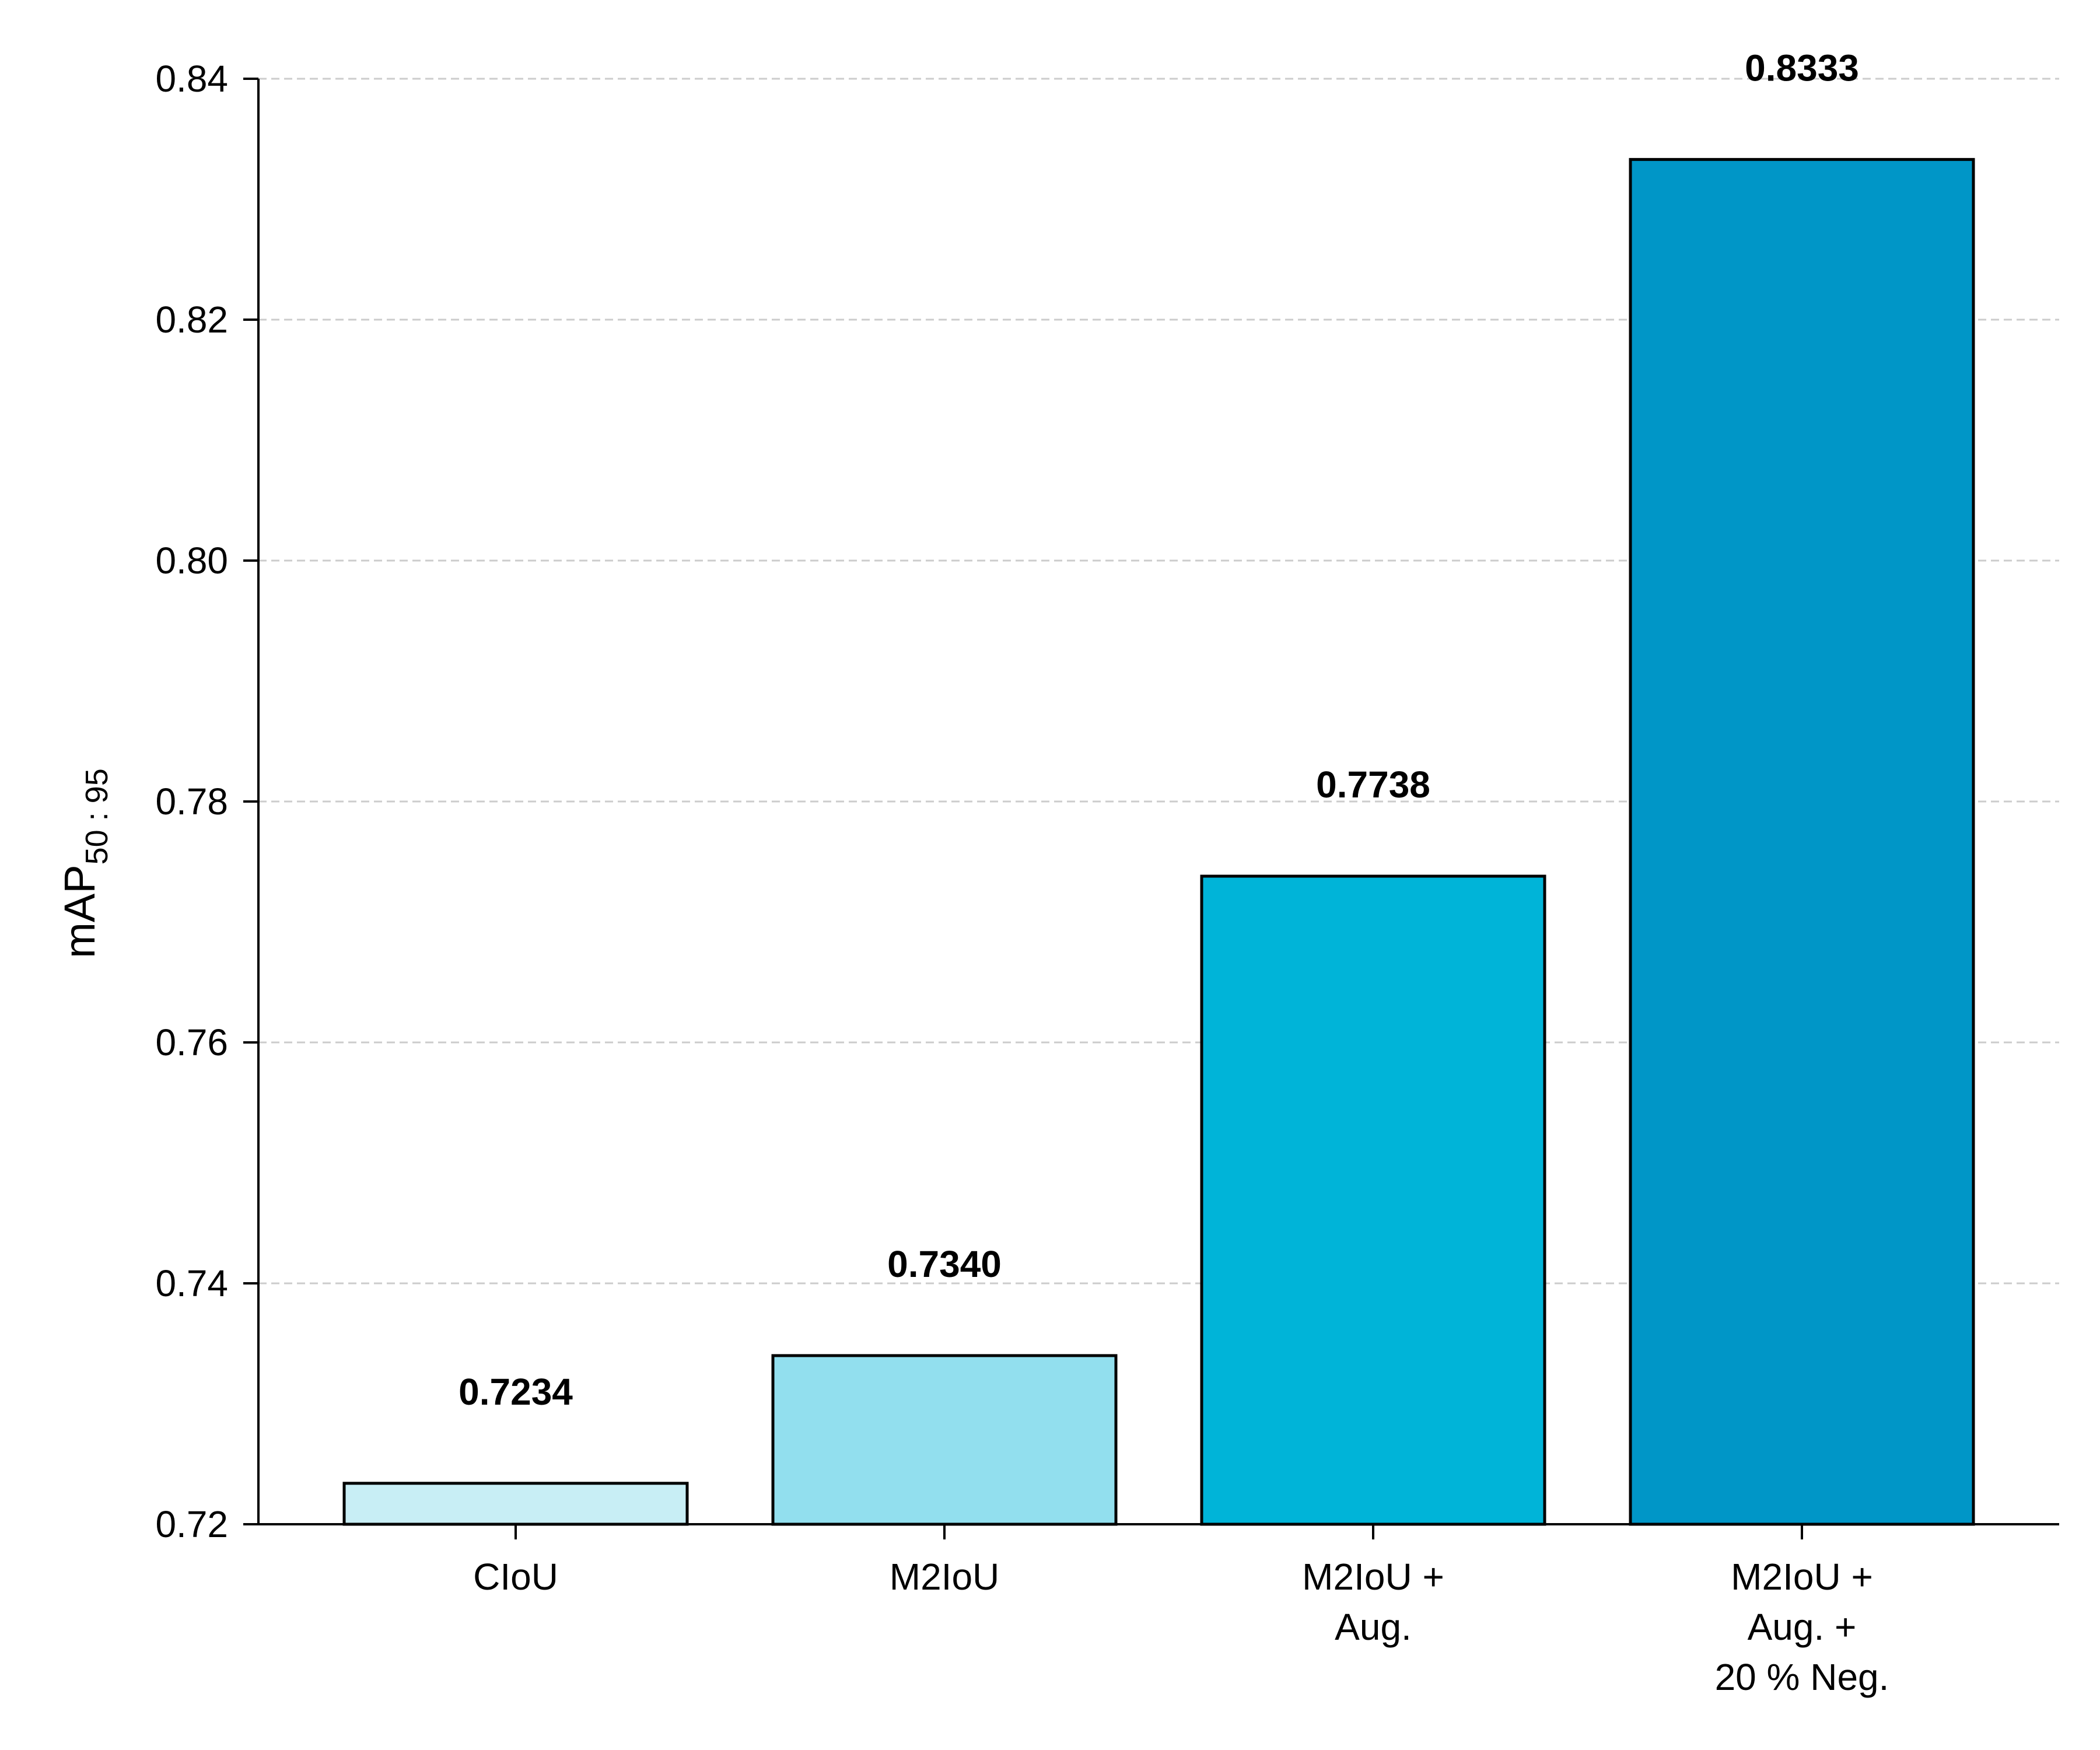 The image size is (2100, 1750). I want to click on x-tick-label: M2IoU + Aug. +20 % Neg., so click(1802, 1627).